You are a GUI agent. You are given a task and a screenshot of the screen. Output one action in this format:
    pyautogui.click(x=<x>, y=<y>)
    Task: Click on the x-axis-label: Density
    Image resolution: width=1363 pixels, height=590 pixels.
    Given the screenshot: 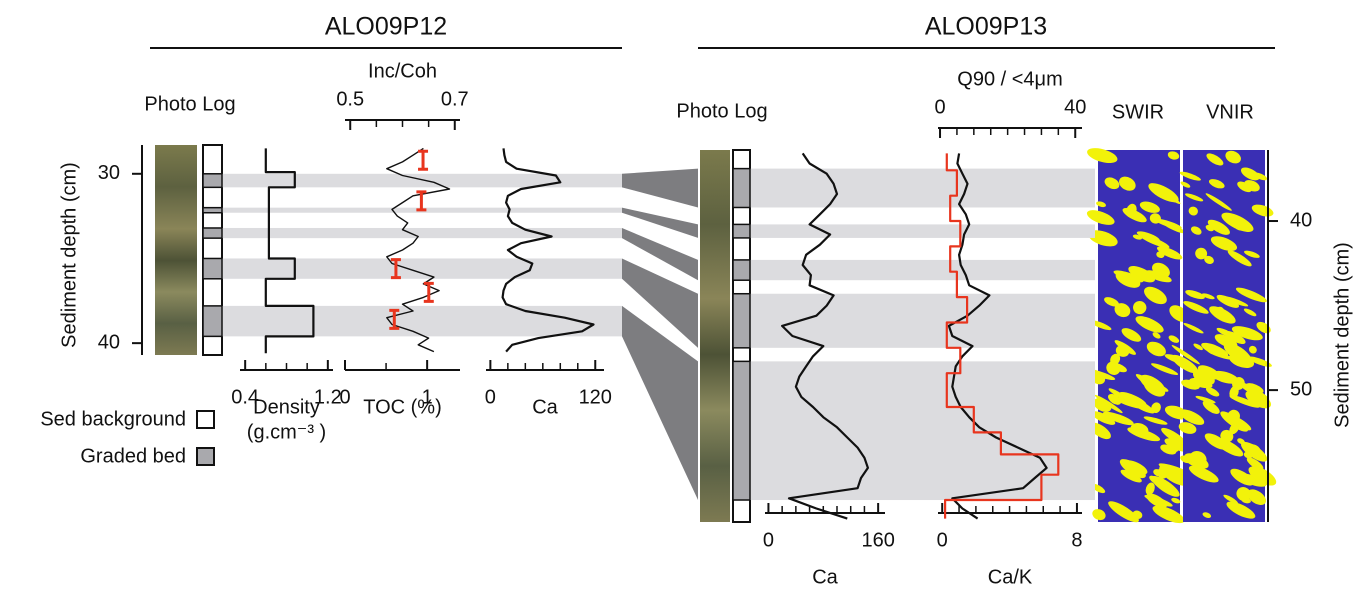 What is the action you would take?
    pyautogui.click(x=286, y=407)
    